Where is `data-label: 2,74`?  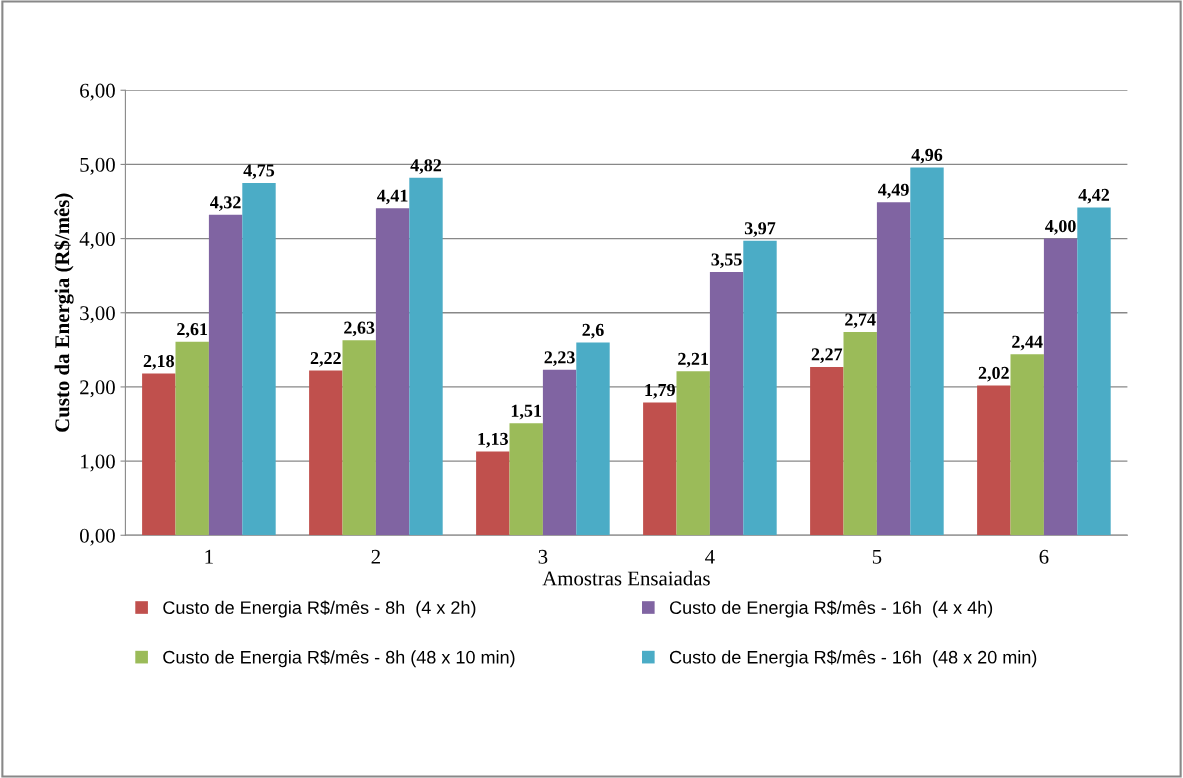
data-label: 2,74 is located at coordinates (860, 321).